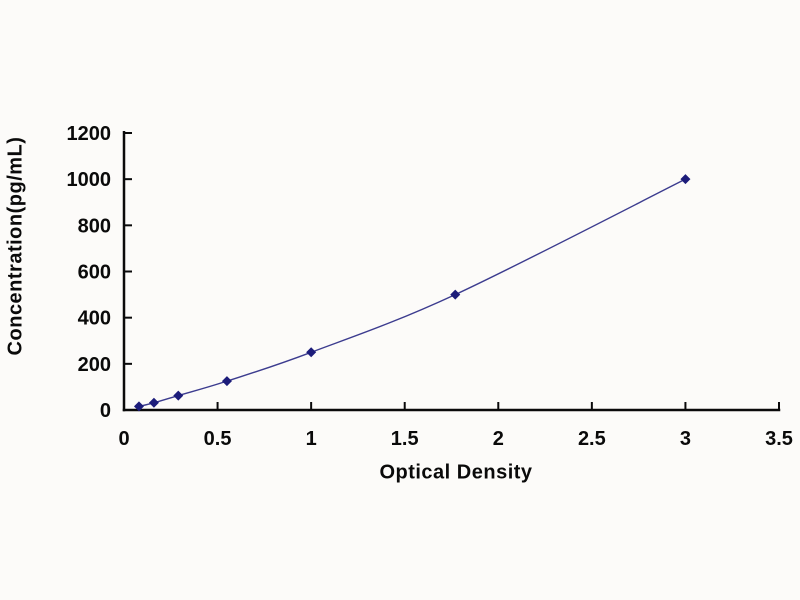  Describe the element at coordinates (498, 439) in the screenshot. I see `x-tick-label: 2` at that location.